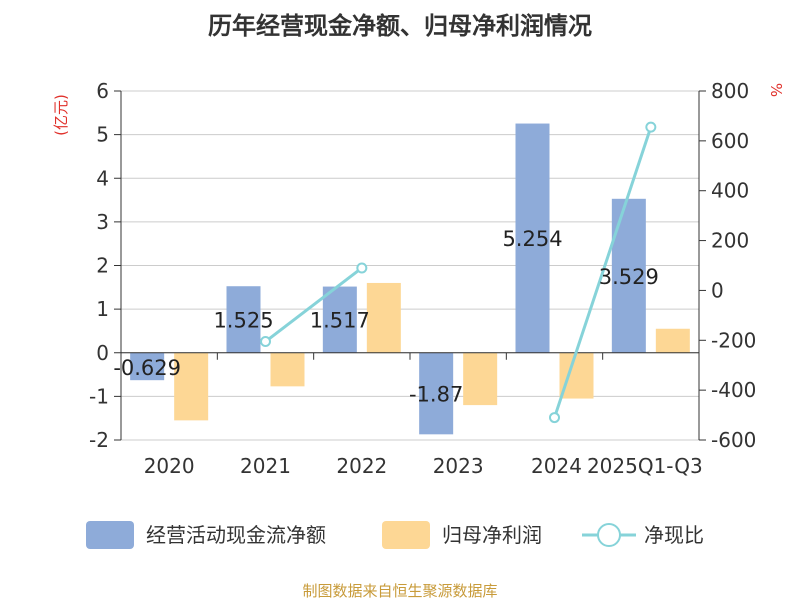  I want to click on cashflow-value-label: -1.87, so click(436, 395).